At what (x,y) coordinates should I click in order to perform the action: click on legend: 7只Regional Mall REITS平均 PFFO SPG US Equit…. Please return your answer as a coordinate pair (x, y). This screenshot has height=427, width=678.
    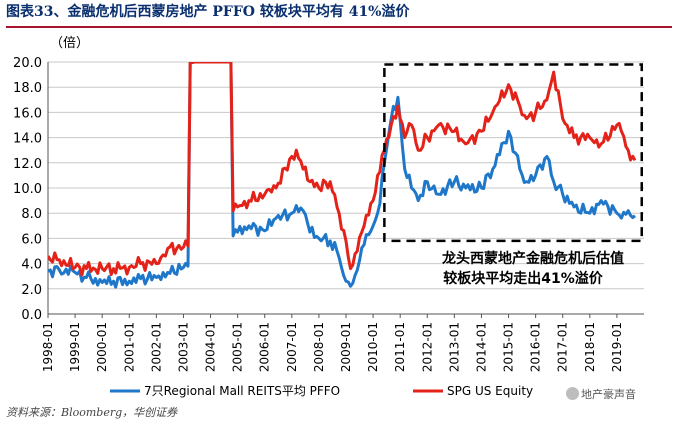
    Looking at the image, I should click on (321, 391).